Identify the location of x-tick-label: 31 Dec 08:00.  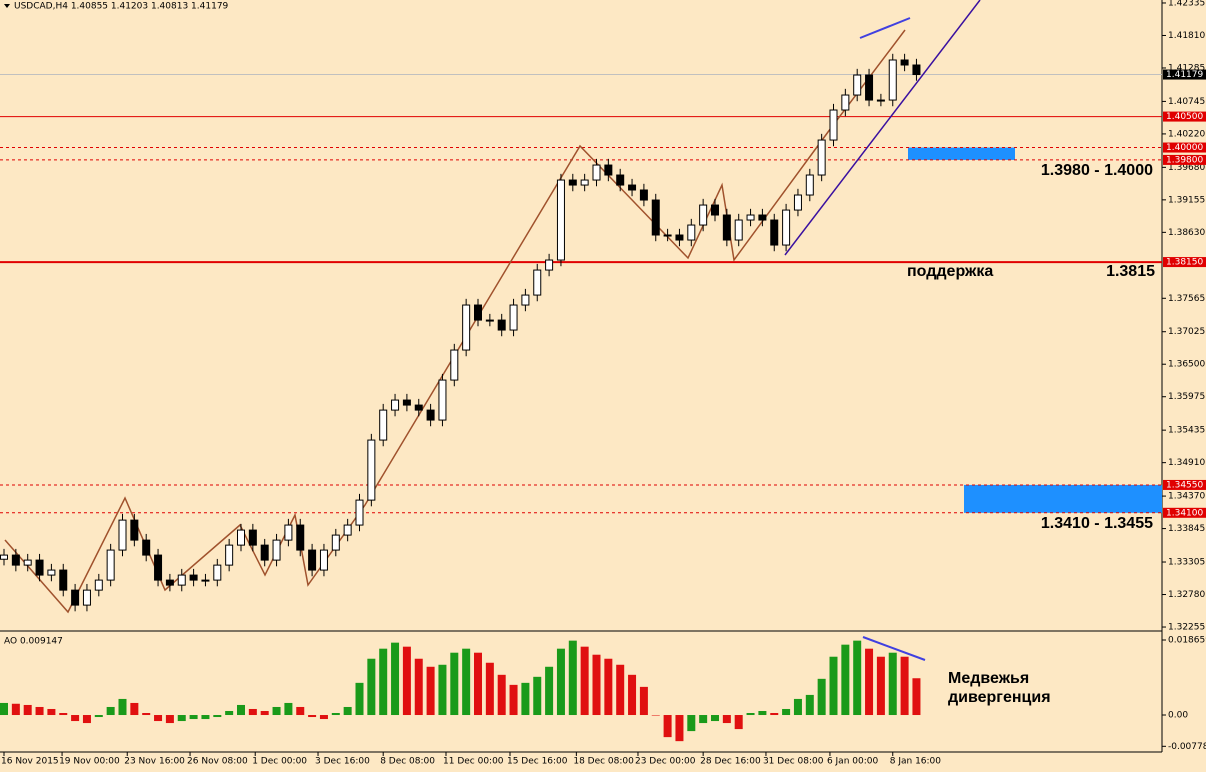
(793, 762).